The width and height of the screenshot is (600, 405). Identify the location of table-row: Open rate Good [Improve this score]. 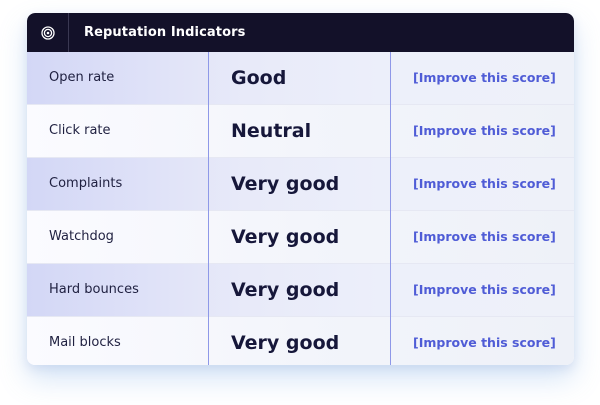
(300, 78).